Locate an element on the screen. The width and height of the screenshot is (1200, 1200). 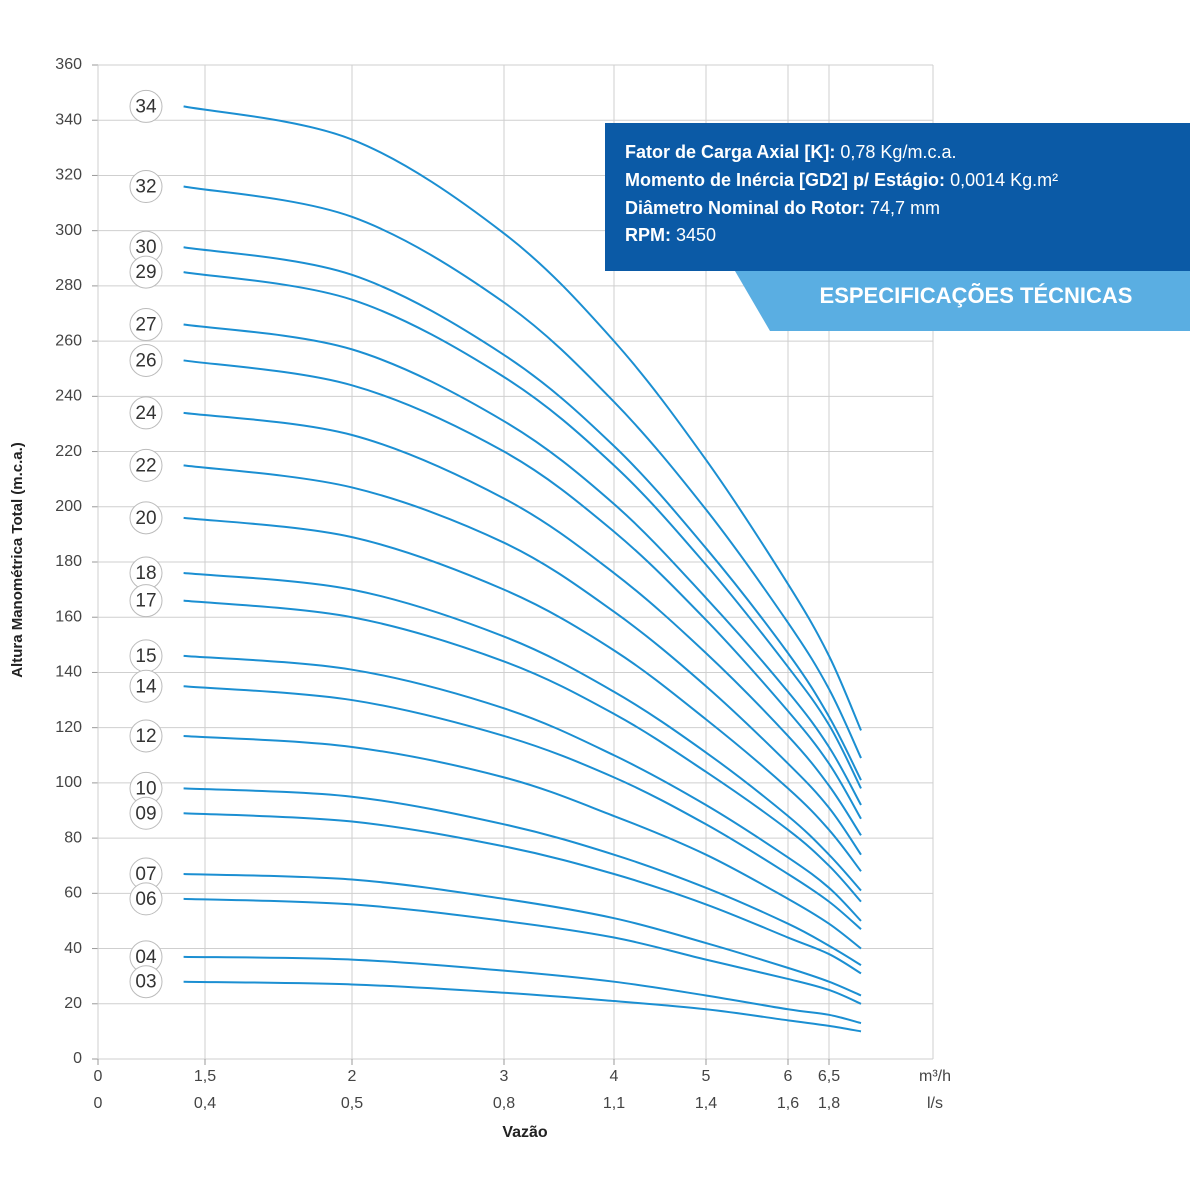
x2-tick-label: 0,4 is located at coordinates (205, 1103).